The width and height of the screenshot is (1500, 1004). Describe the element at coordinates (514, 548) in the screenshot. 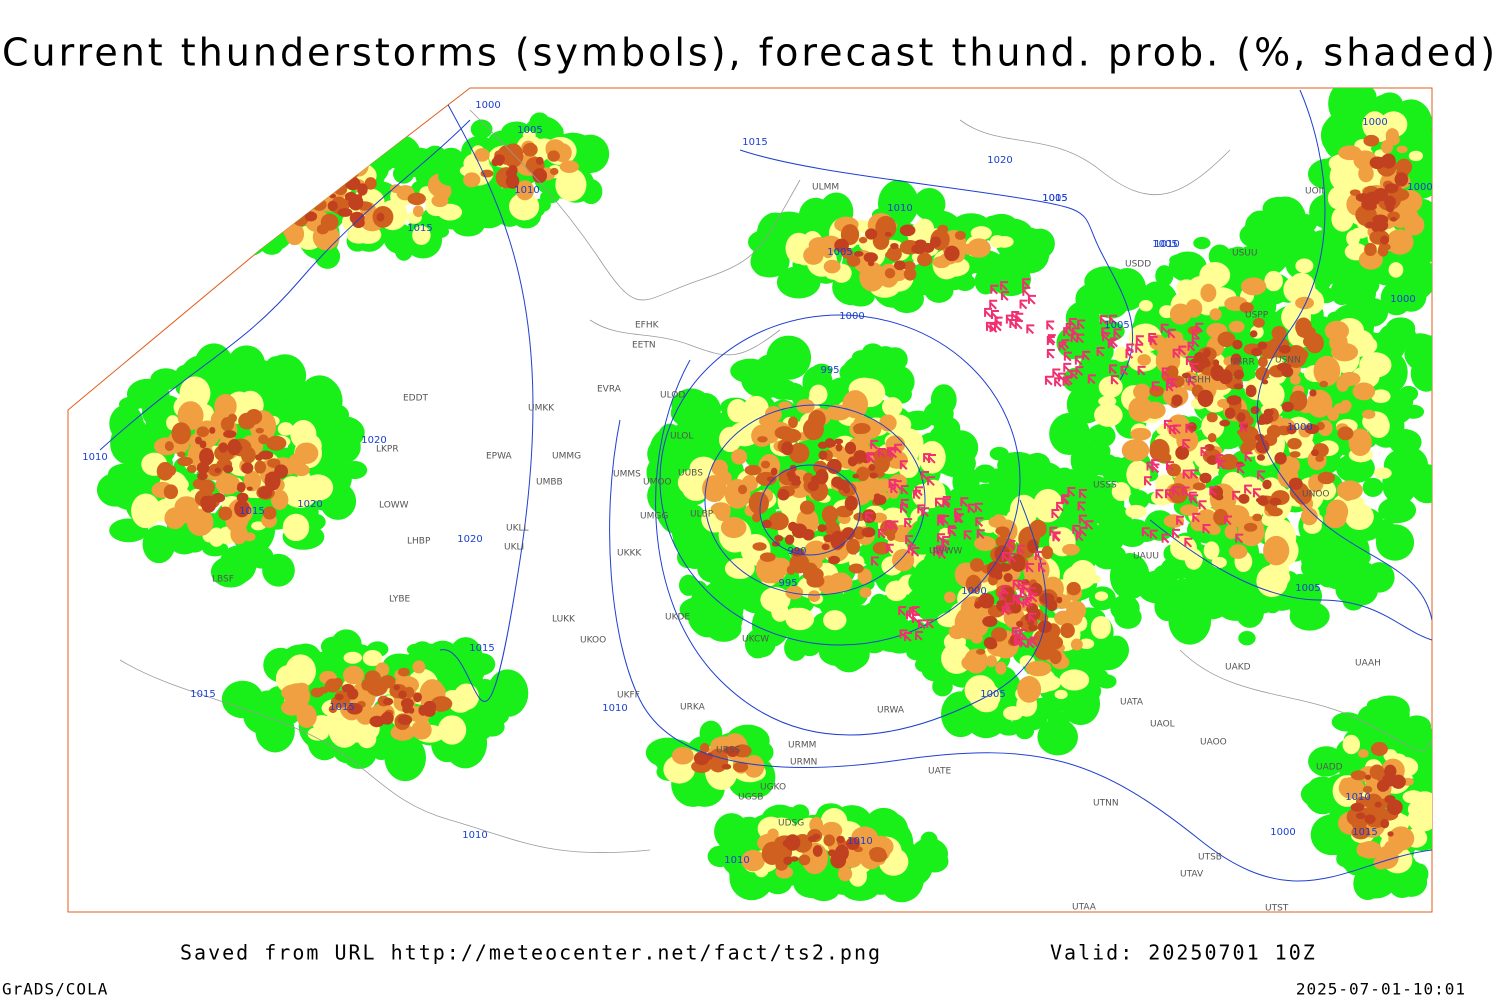

I see `station-label: UKLI` at that location.